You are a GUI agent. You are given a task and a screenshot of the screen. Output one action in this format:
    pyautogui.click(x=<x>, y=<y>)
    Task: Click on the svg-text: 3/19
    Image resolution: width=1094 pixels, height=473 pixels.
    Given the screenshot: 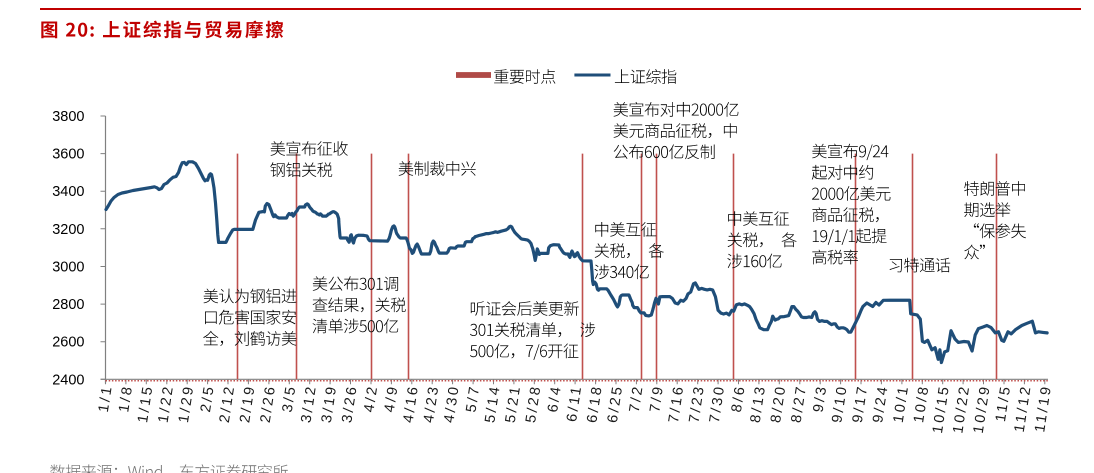 What is the action you would take?
    pyautogui.click(x=330, y=403)
    